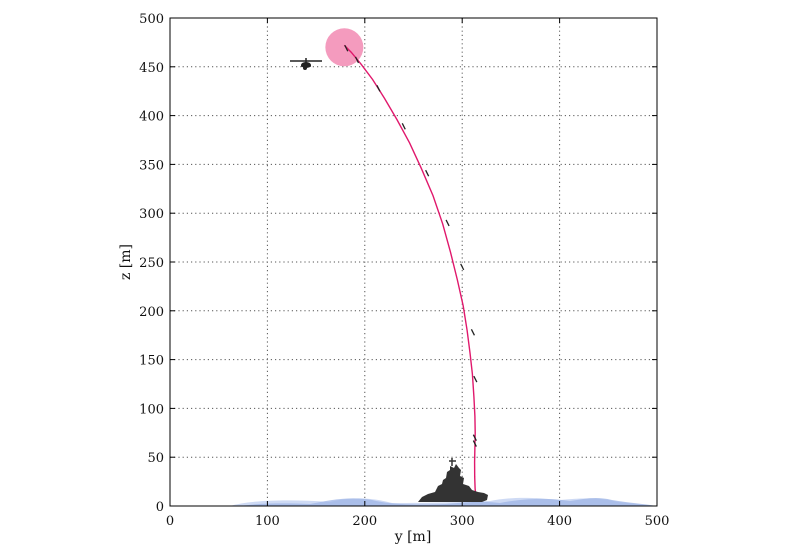  Describe the element at coordinates (559, 521) in the screenshot. I see `x-tick-label: 400` at that location.